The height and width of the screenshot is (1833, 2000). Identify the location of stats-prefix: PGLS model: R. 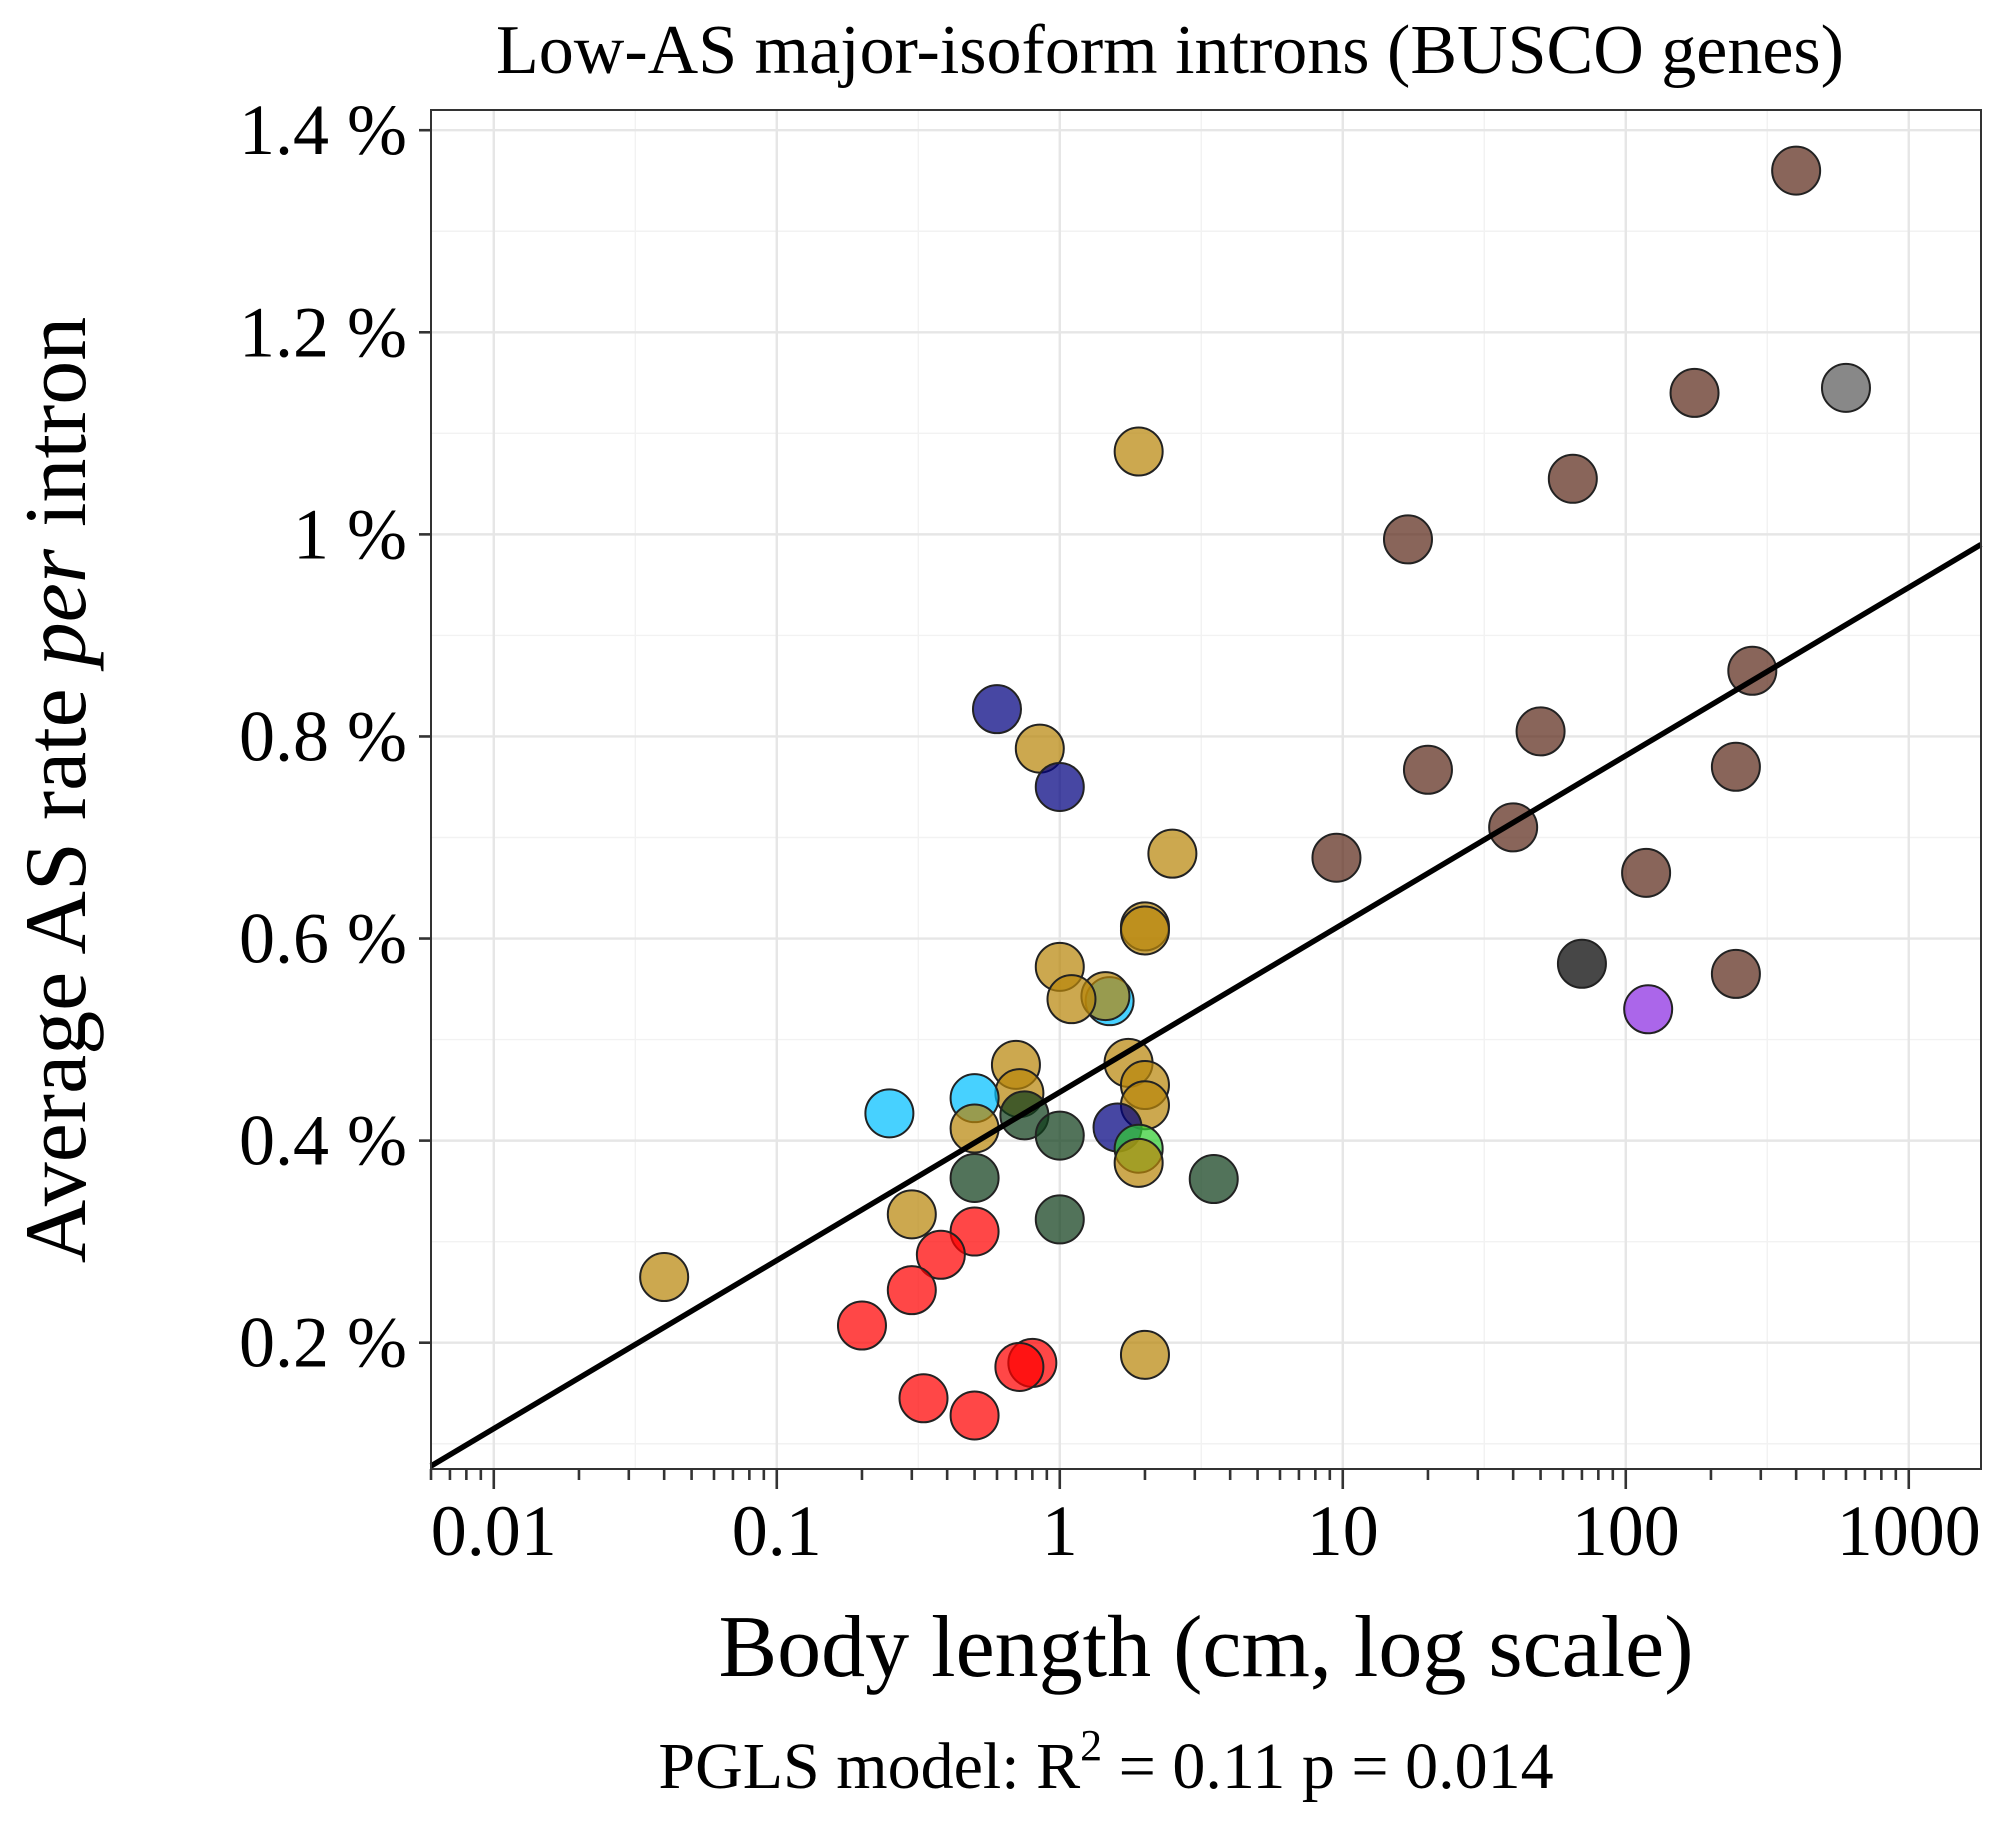
(869, 1766).